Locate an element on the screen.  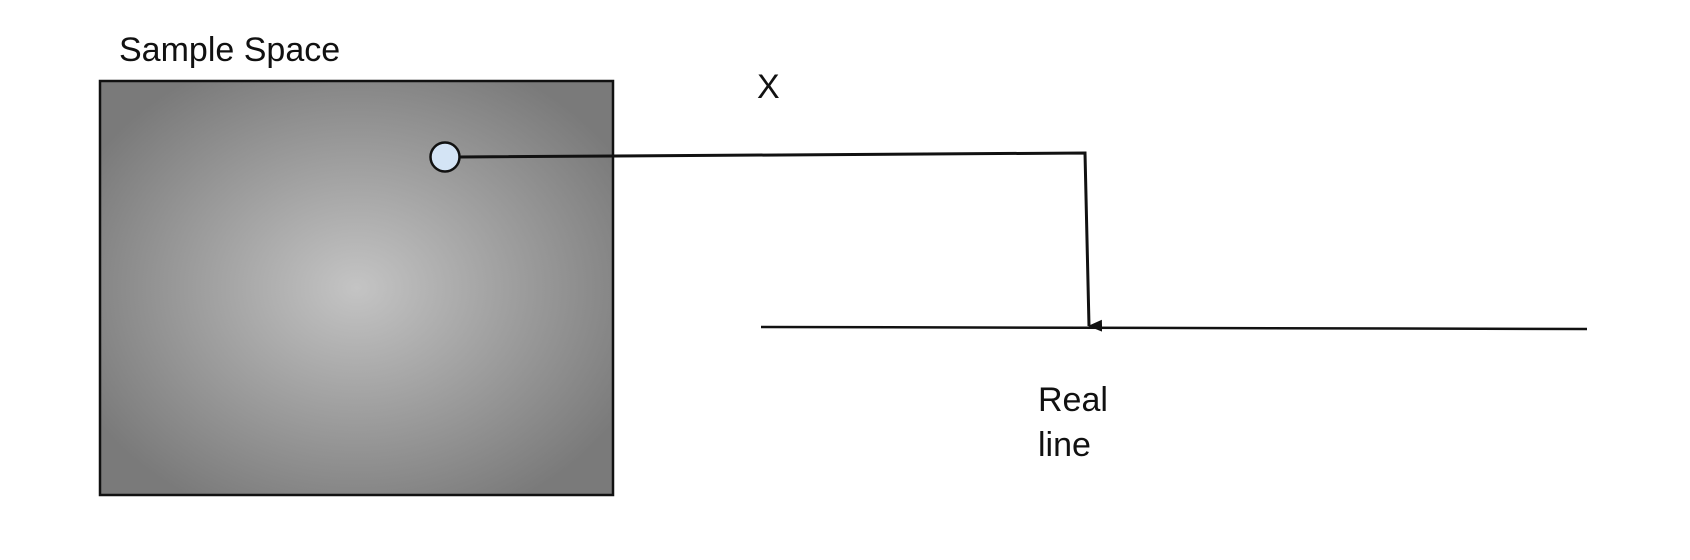
mapping-label: X is located at coordinates (768, 87).